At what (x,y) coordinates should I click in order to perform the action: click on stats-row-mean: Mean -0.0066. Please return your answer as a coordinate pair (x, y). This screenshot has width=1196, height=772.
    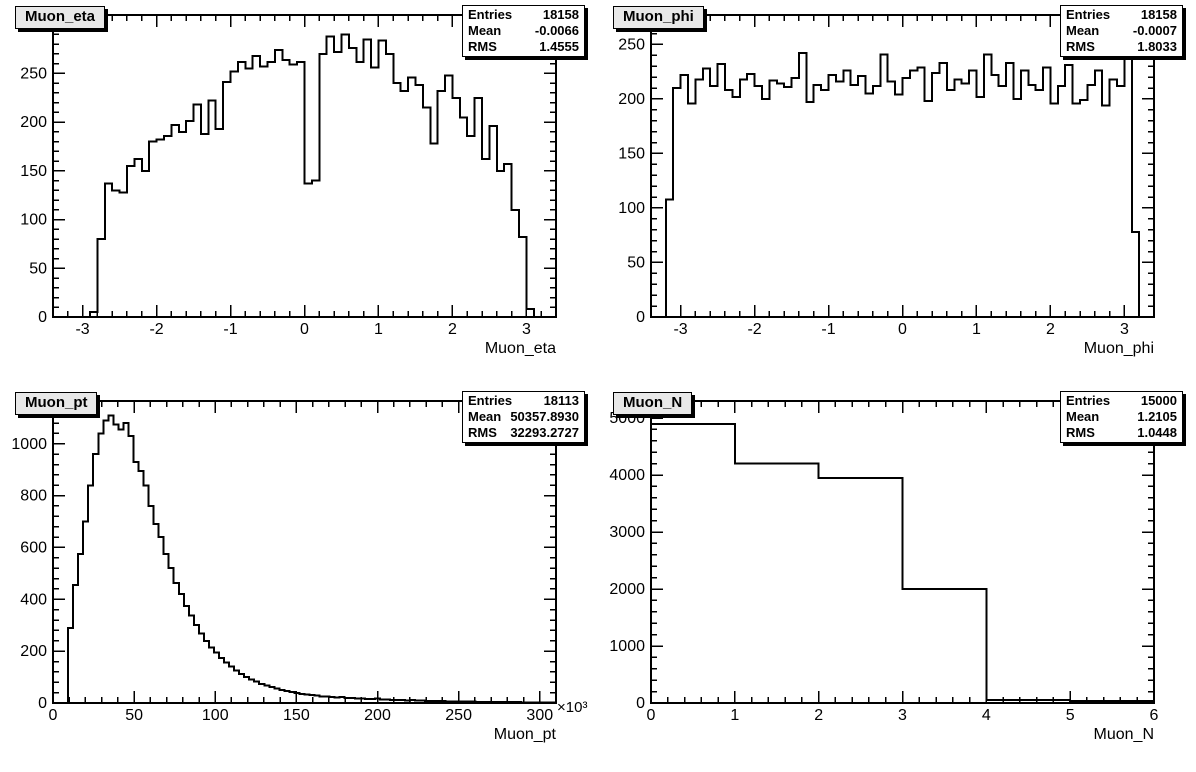
    Looking at the image, I should click on (523, 31).